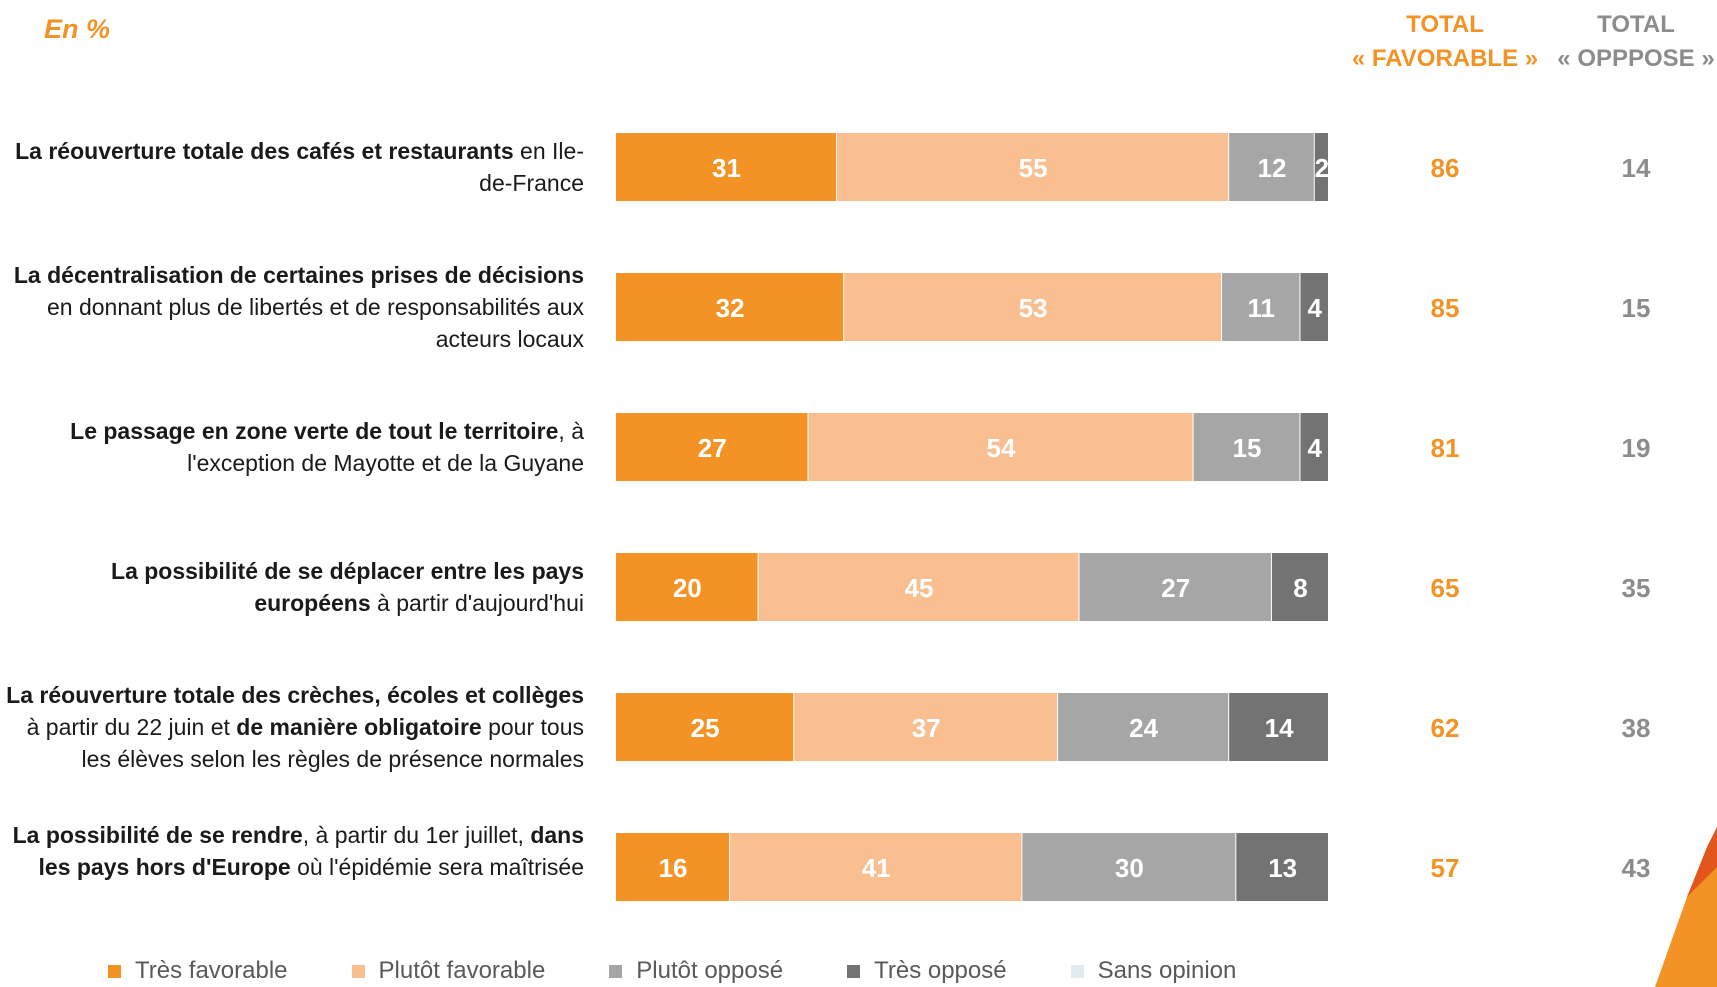 The image size is (1717, 987). Describe the element at coordinates (1636, 58) in the screenshot. I see `total-oppose-header-line2: « OPPPOSE »` at that location.